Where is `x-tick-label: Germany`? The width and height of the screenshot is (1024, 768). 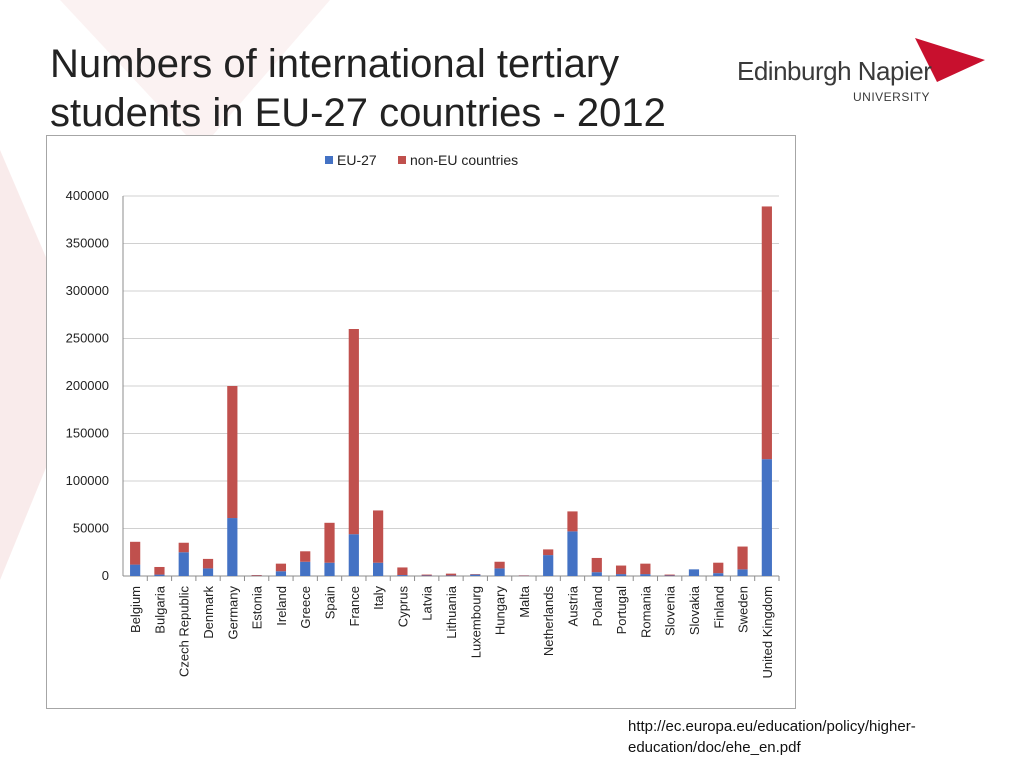 x-tick-label: Germany is located at coordinates (232, 613).